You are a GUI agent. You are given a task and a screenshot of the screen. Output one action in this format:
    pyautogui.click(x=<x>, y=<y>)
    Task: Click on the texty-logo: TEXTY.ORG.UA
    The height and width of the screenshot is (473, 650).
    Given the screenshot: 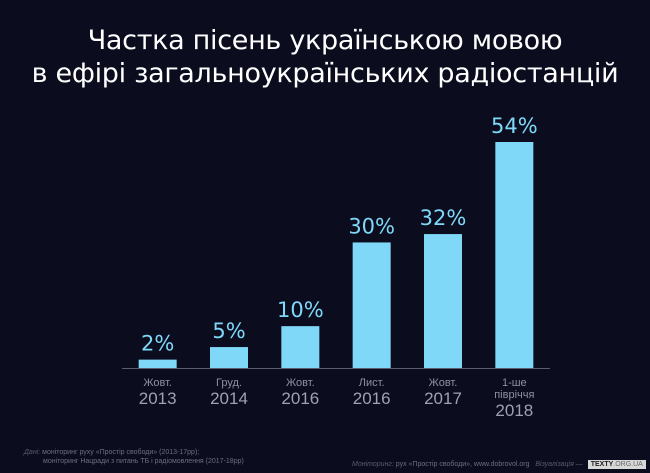 What is the action you would take?
    pyautogui.click(x=616, y=464)
    